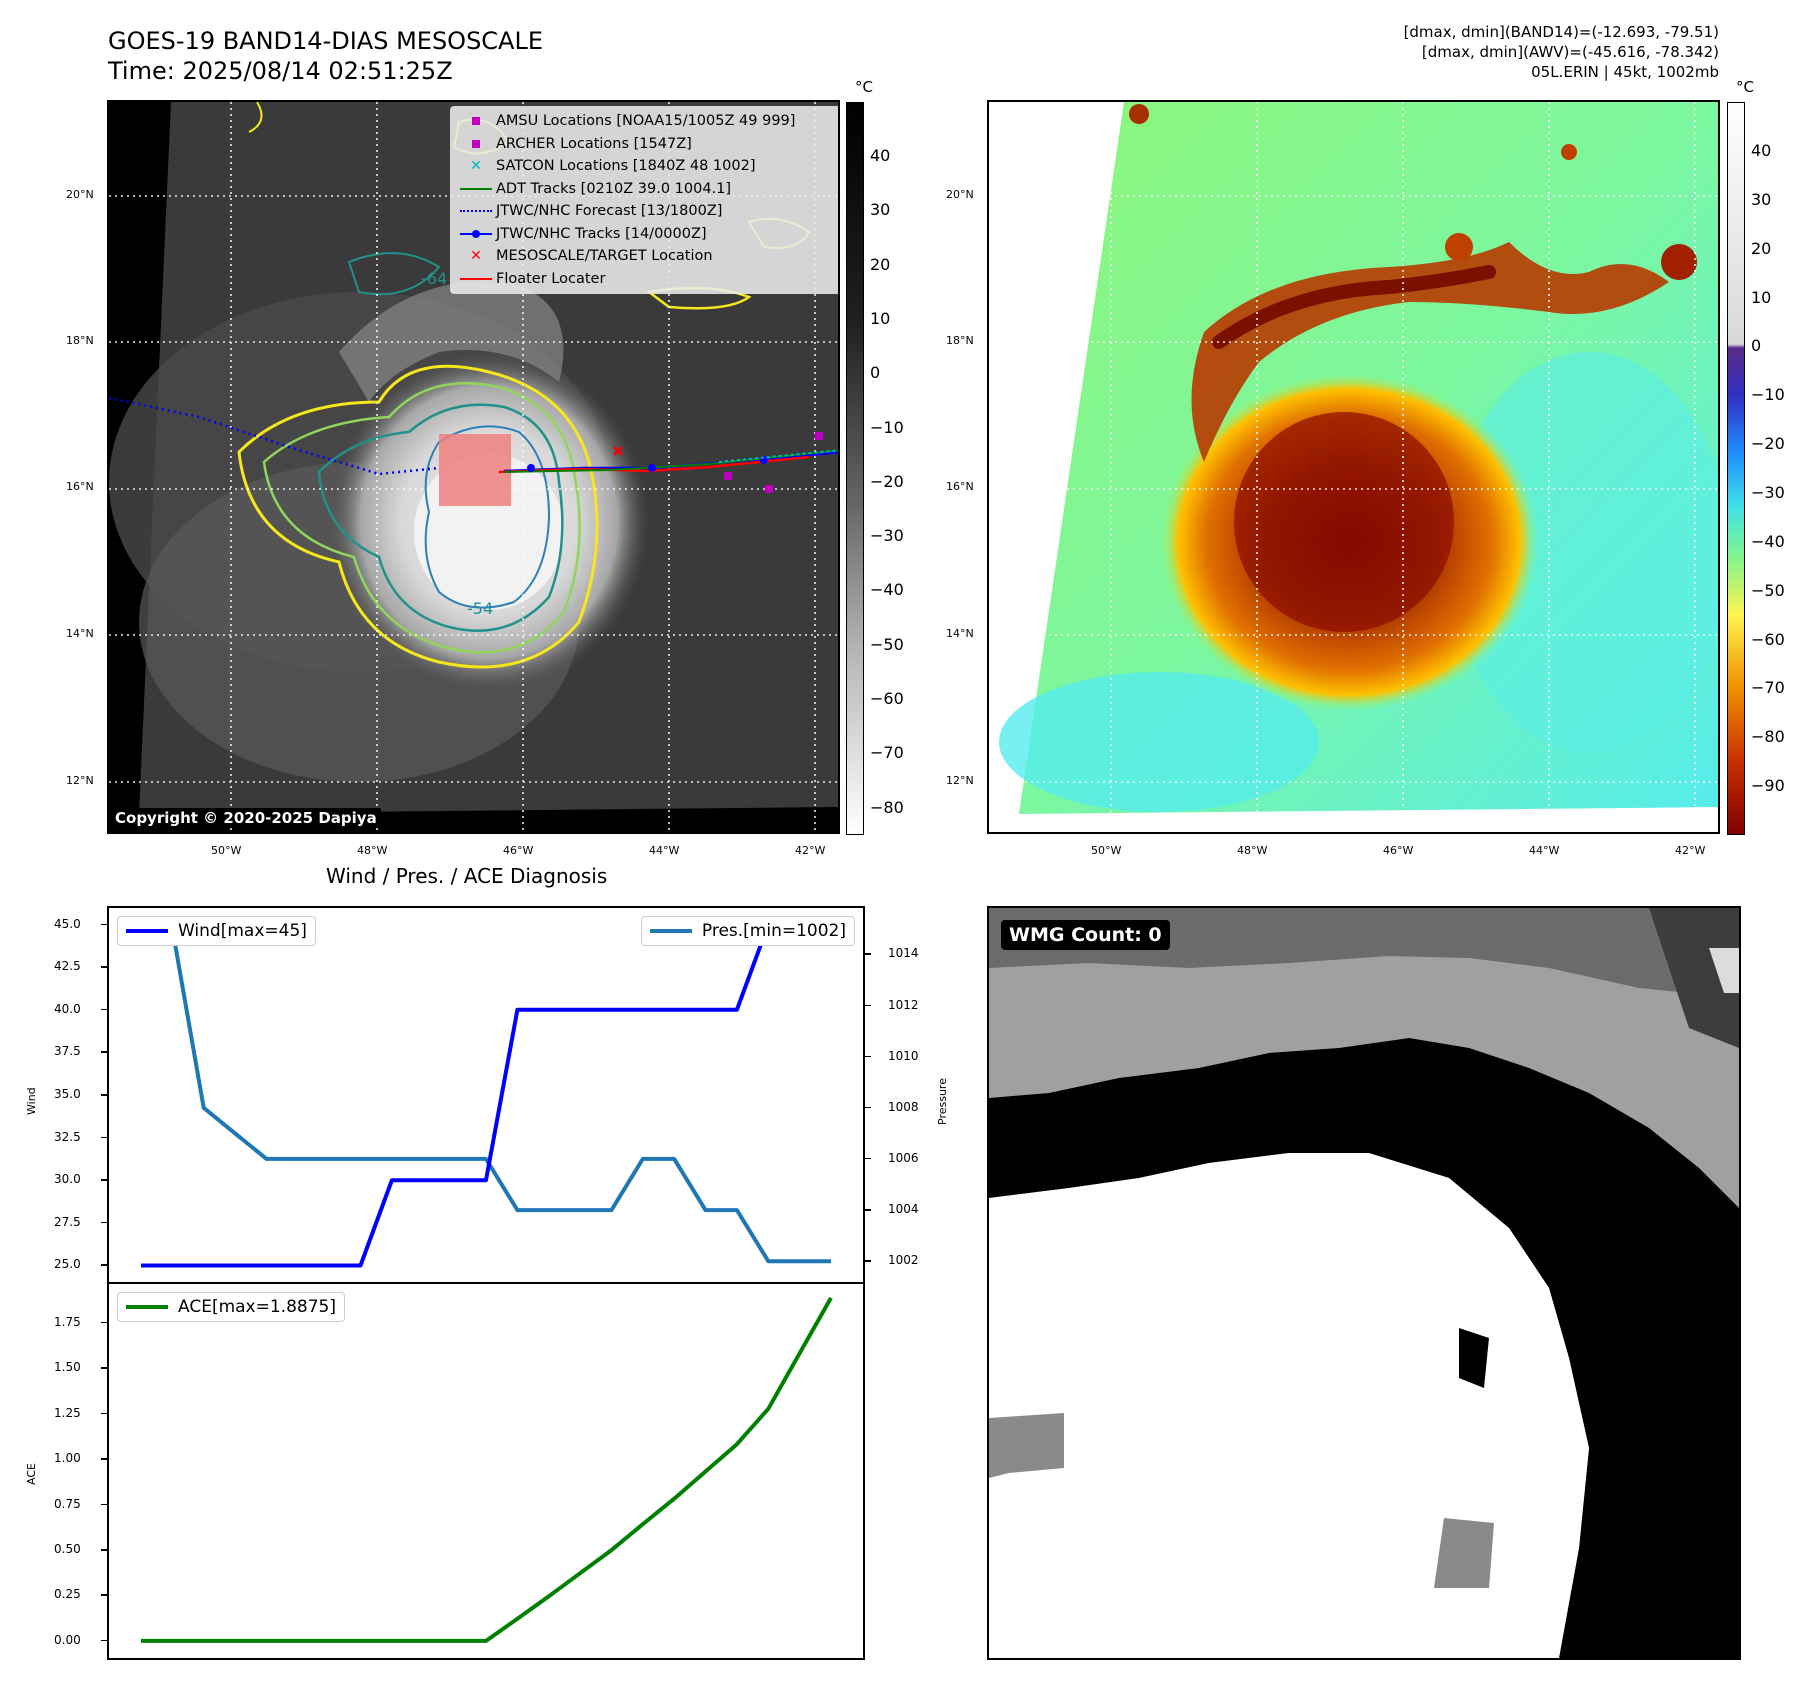 Image resolution: width=1801 pixels, height=1690 pixels. What do you see at coordinates (476, 166) in the screenshot?
I see `legend-x-symbol: ✕` at bounding box center [476, 166].